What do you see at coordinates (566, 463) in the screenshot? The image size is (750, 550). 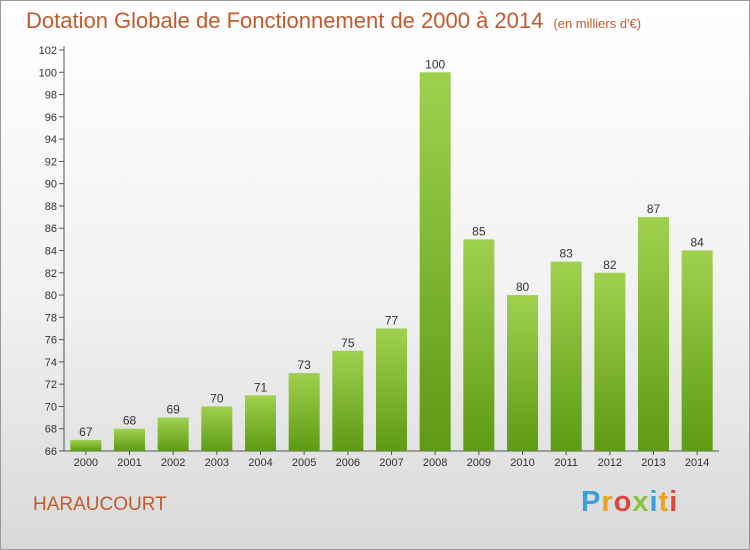 I see `x-tick-label: 2011` at bounding box center [566, 463].